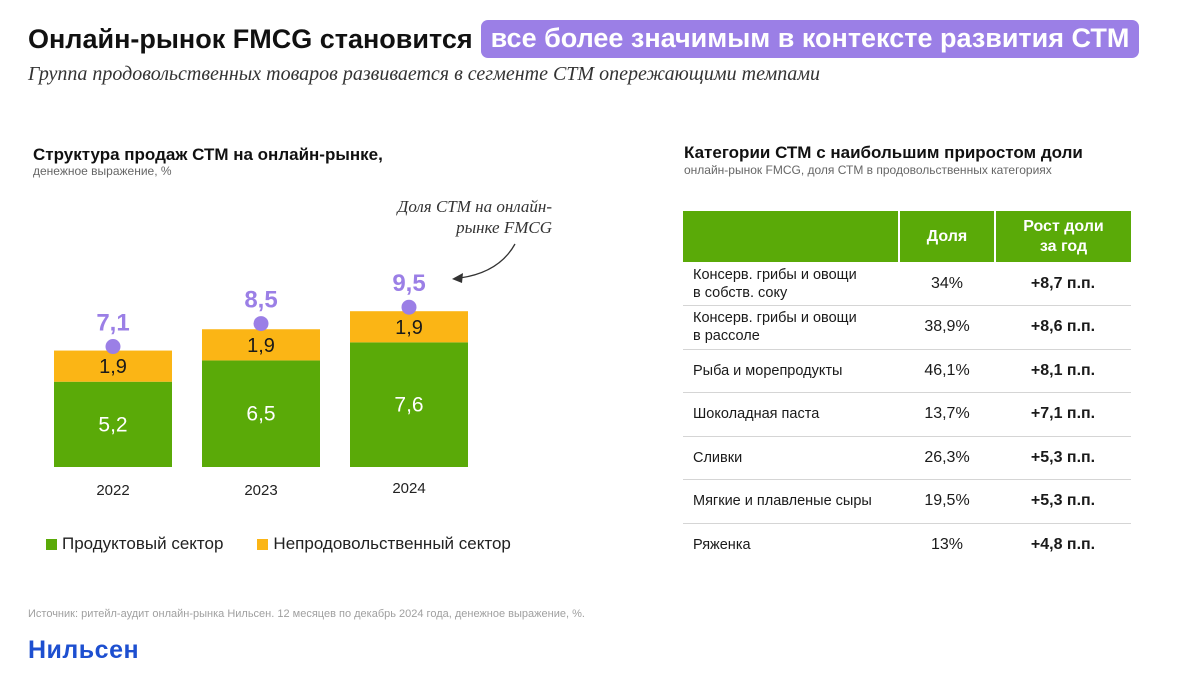 The image size is (1200, 675). I want to click on header-category, so click(791, 236).